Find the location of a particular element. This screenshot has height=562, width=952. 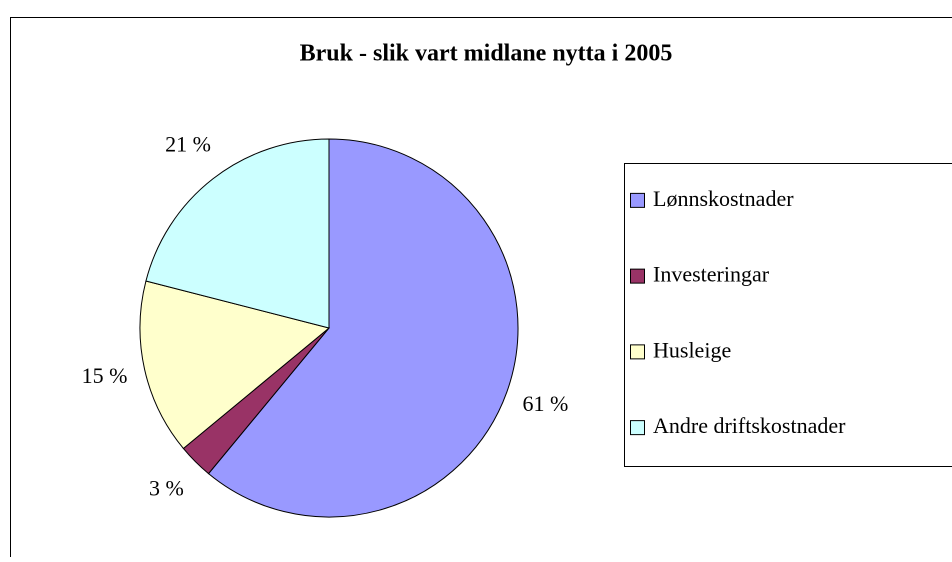

legend-label: Husleige is located at coordinates (692, 349).